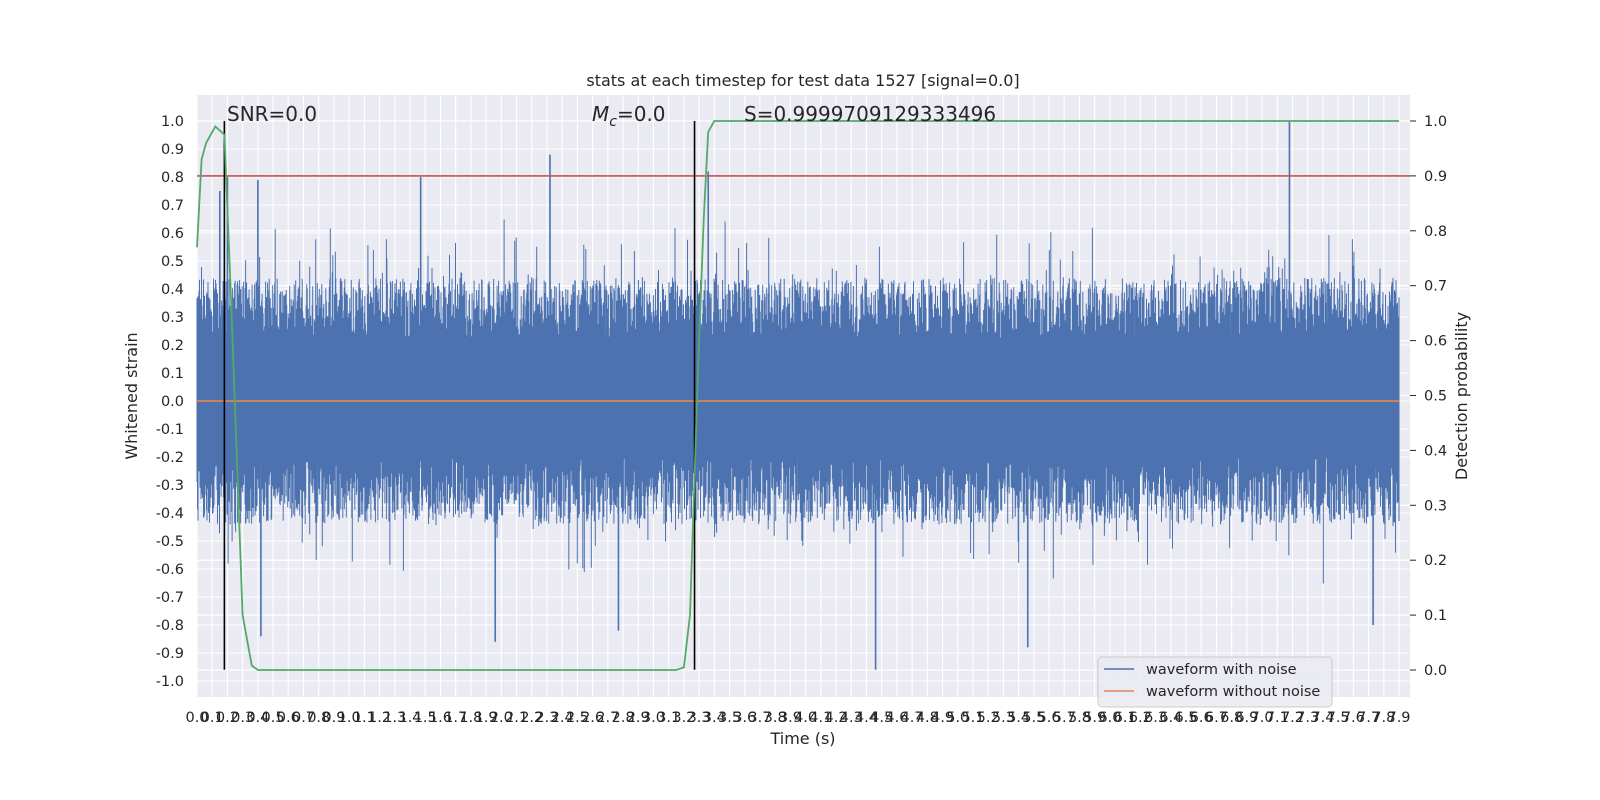  What do you see at coordinates (272, 114) in the screenshot?
I see `snr-annotation: SNR=0.0` at bounding box center [272, 114].